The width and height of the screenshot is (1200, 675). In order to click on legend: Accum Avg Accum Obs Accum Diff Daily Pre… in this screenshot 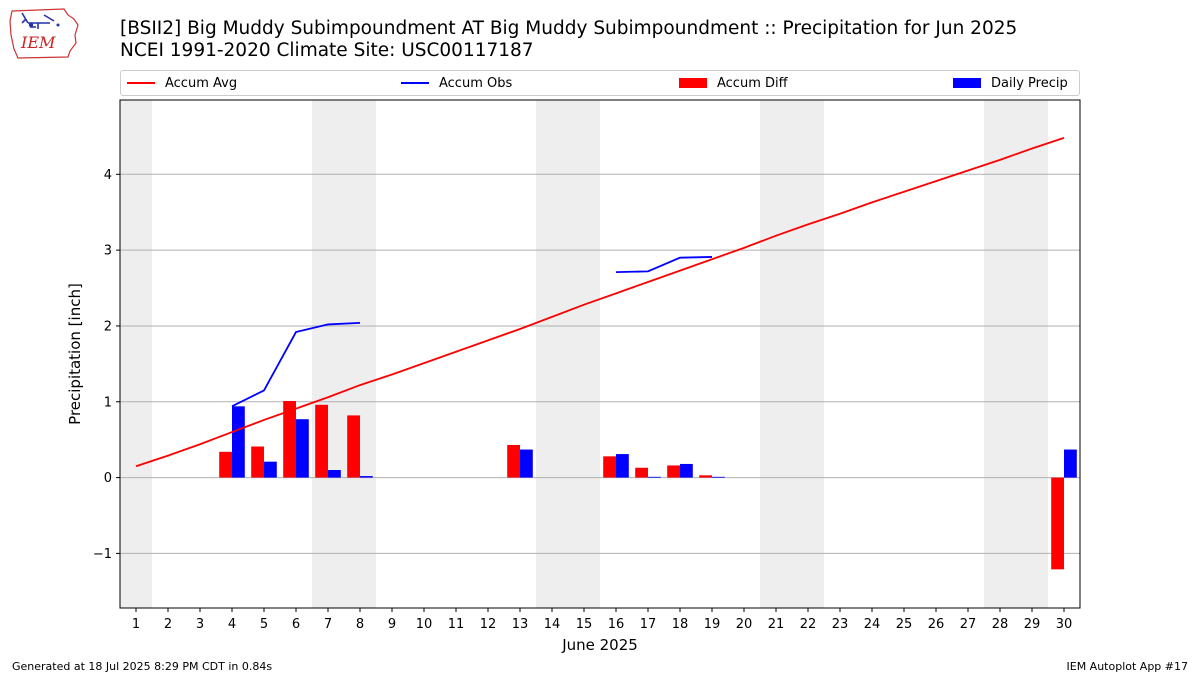, I will do `click(600, 83)`.